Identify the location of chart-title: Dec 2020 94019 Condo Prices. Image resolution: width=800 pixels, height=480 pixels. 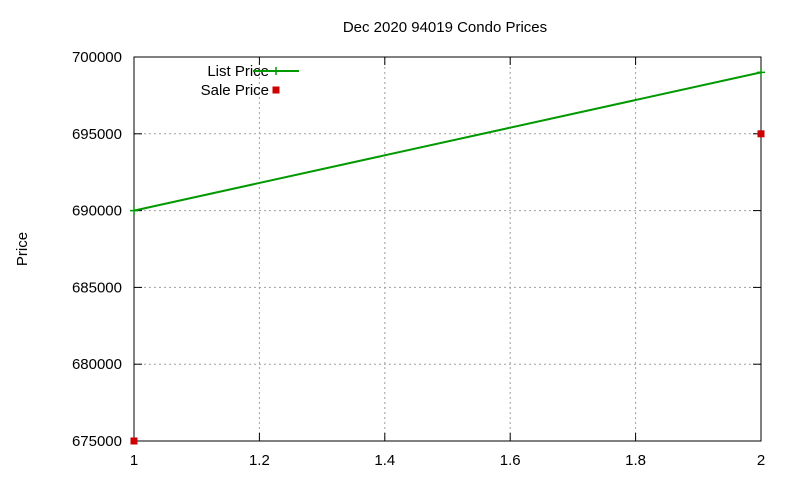
(445, 27).